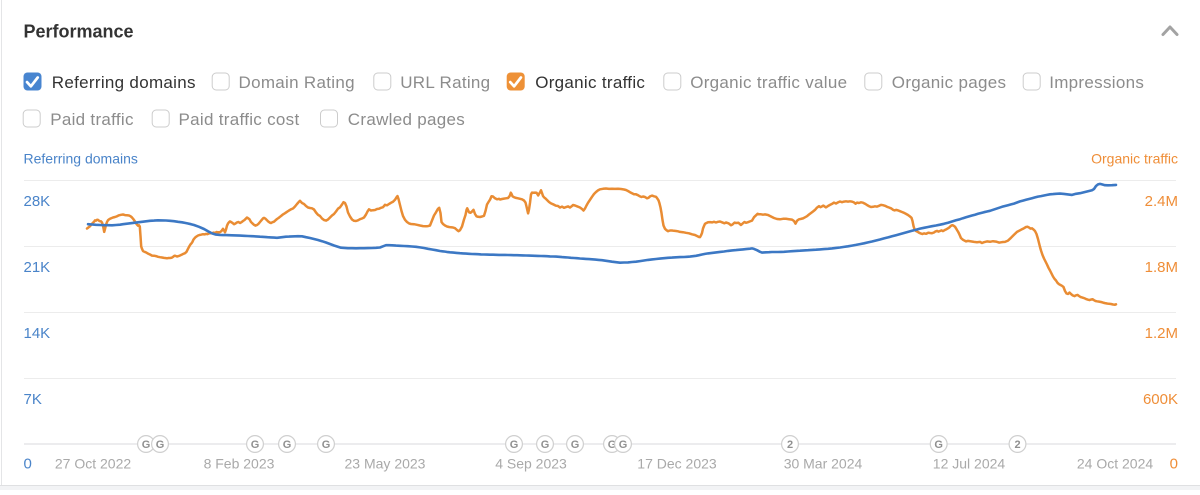 This screenshot has height=495, width=1200. What do you see at coordinates (1096, 82) in the screenshot?
I see `svg-text: Impressions` at bounding box center [1096, 82].